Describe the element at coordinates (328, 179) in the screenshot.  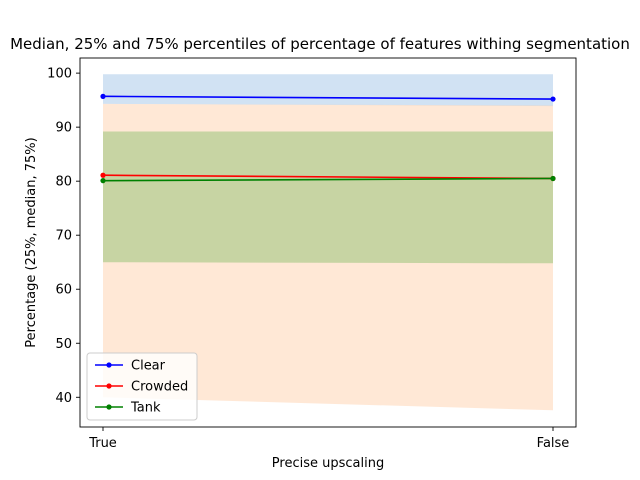
I see `line-tank` at that location.